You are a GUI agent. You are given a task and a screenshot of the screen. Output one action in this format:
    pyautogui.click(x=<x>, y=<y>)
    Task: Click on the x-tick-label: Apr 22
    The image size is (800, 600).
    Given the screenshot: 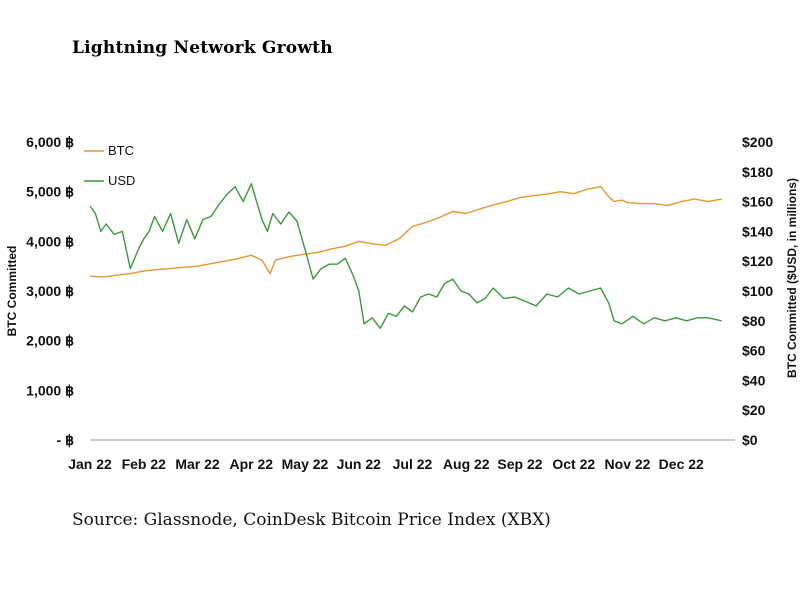 What is the action you would take?
    pyautogui.click(x=251, y=464)
    